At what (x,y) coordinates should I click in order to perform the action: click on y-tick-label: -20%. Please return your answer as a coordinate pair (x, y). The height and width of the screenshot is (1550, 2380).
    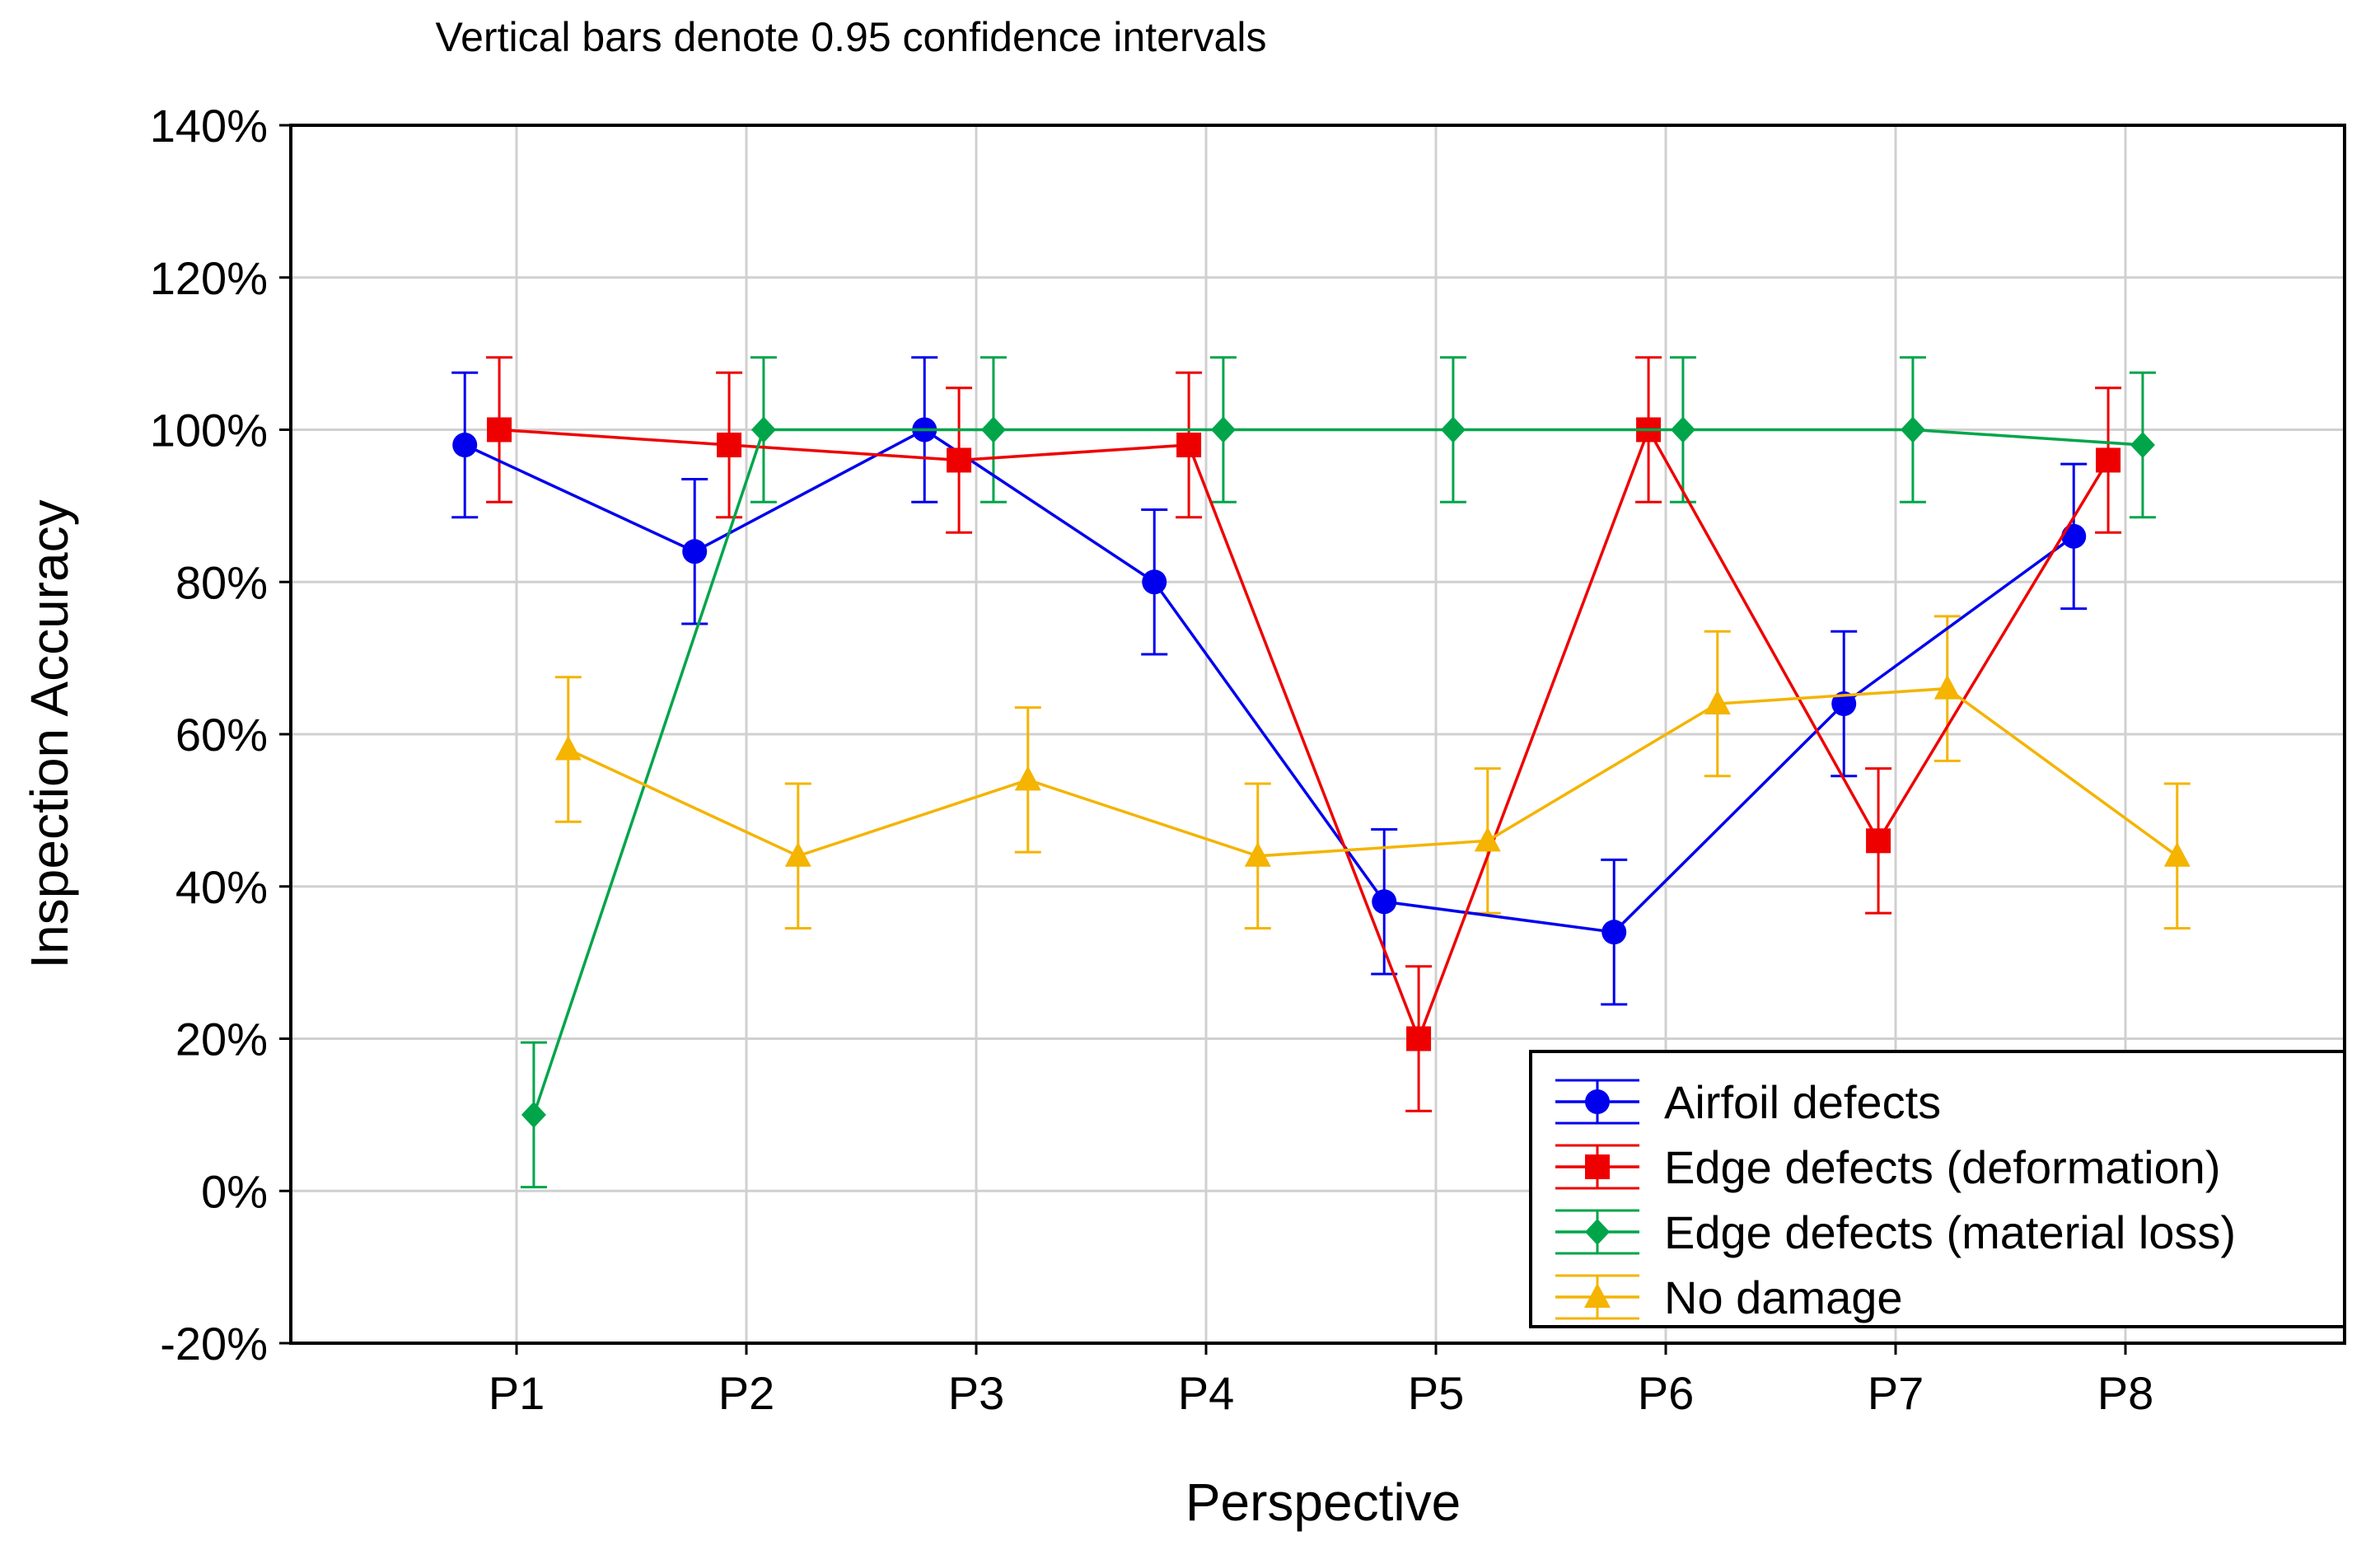
    Looking at the image, I should click on (214, 1344).